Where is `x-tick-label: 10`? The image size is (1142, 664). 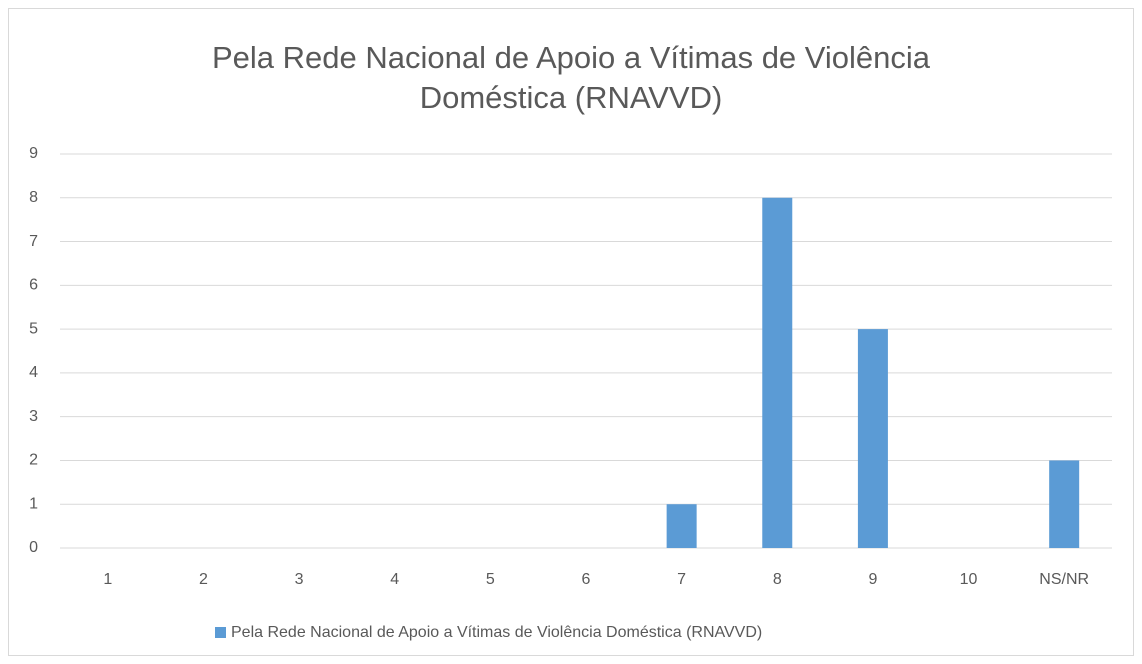 x-tick-label: 10 is located at coordinates (969, 579).